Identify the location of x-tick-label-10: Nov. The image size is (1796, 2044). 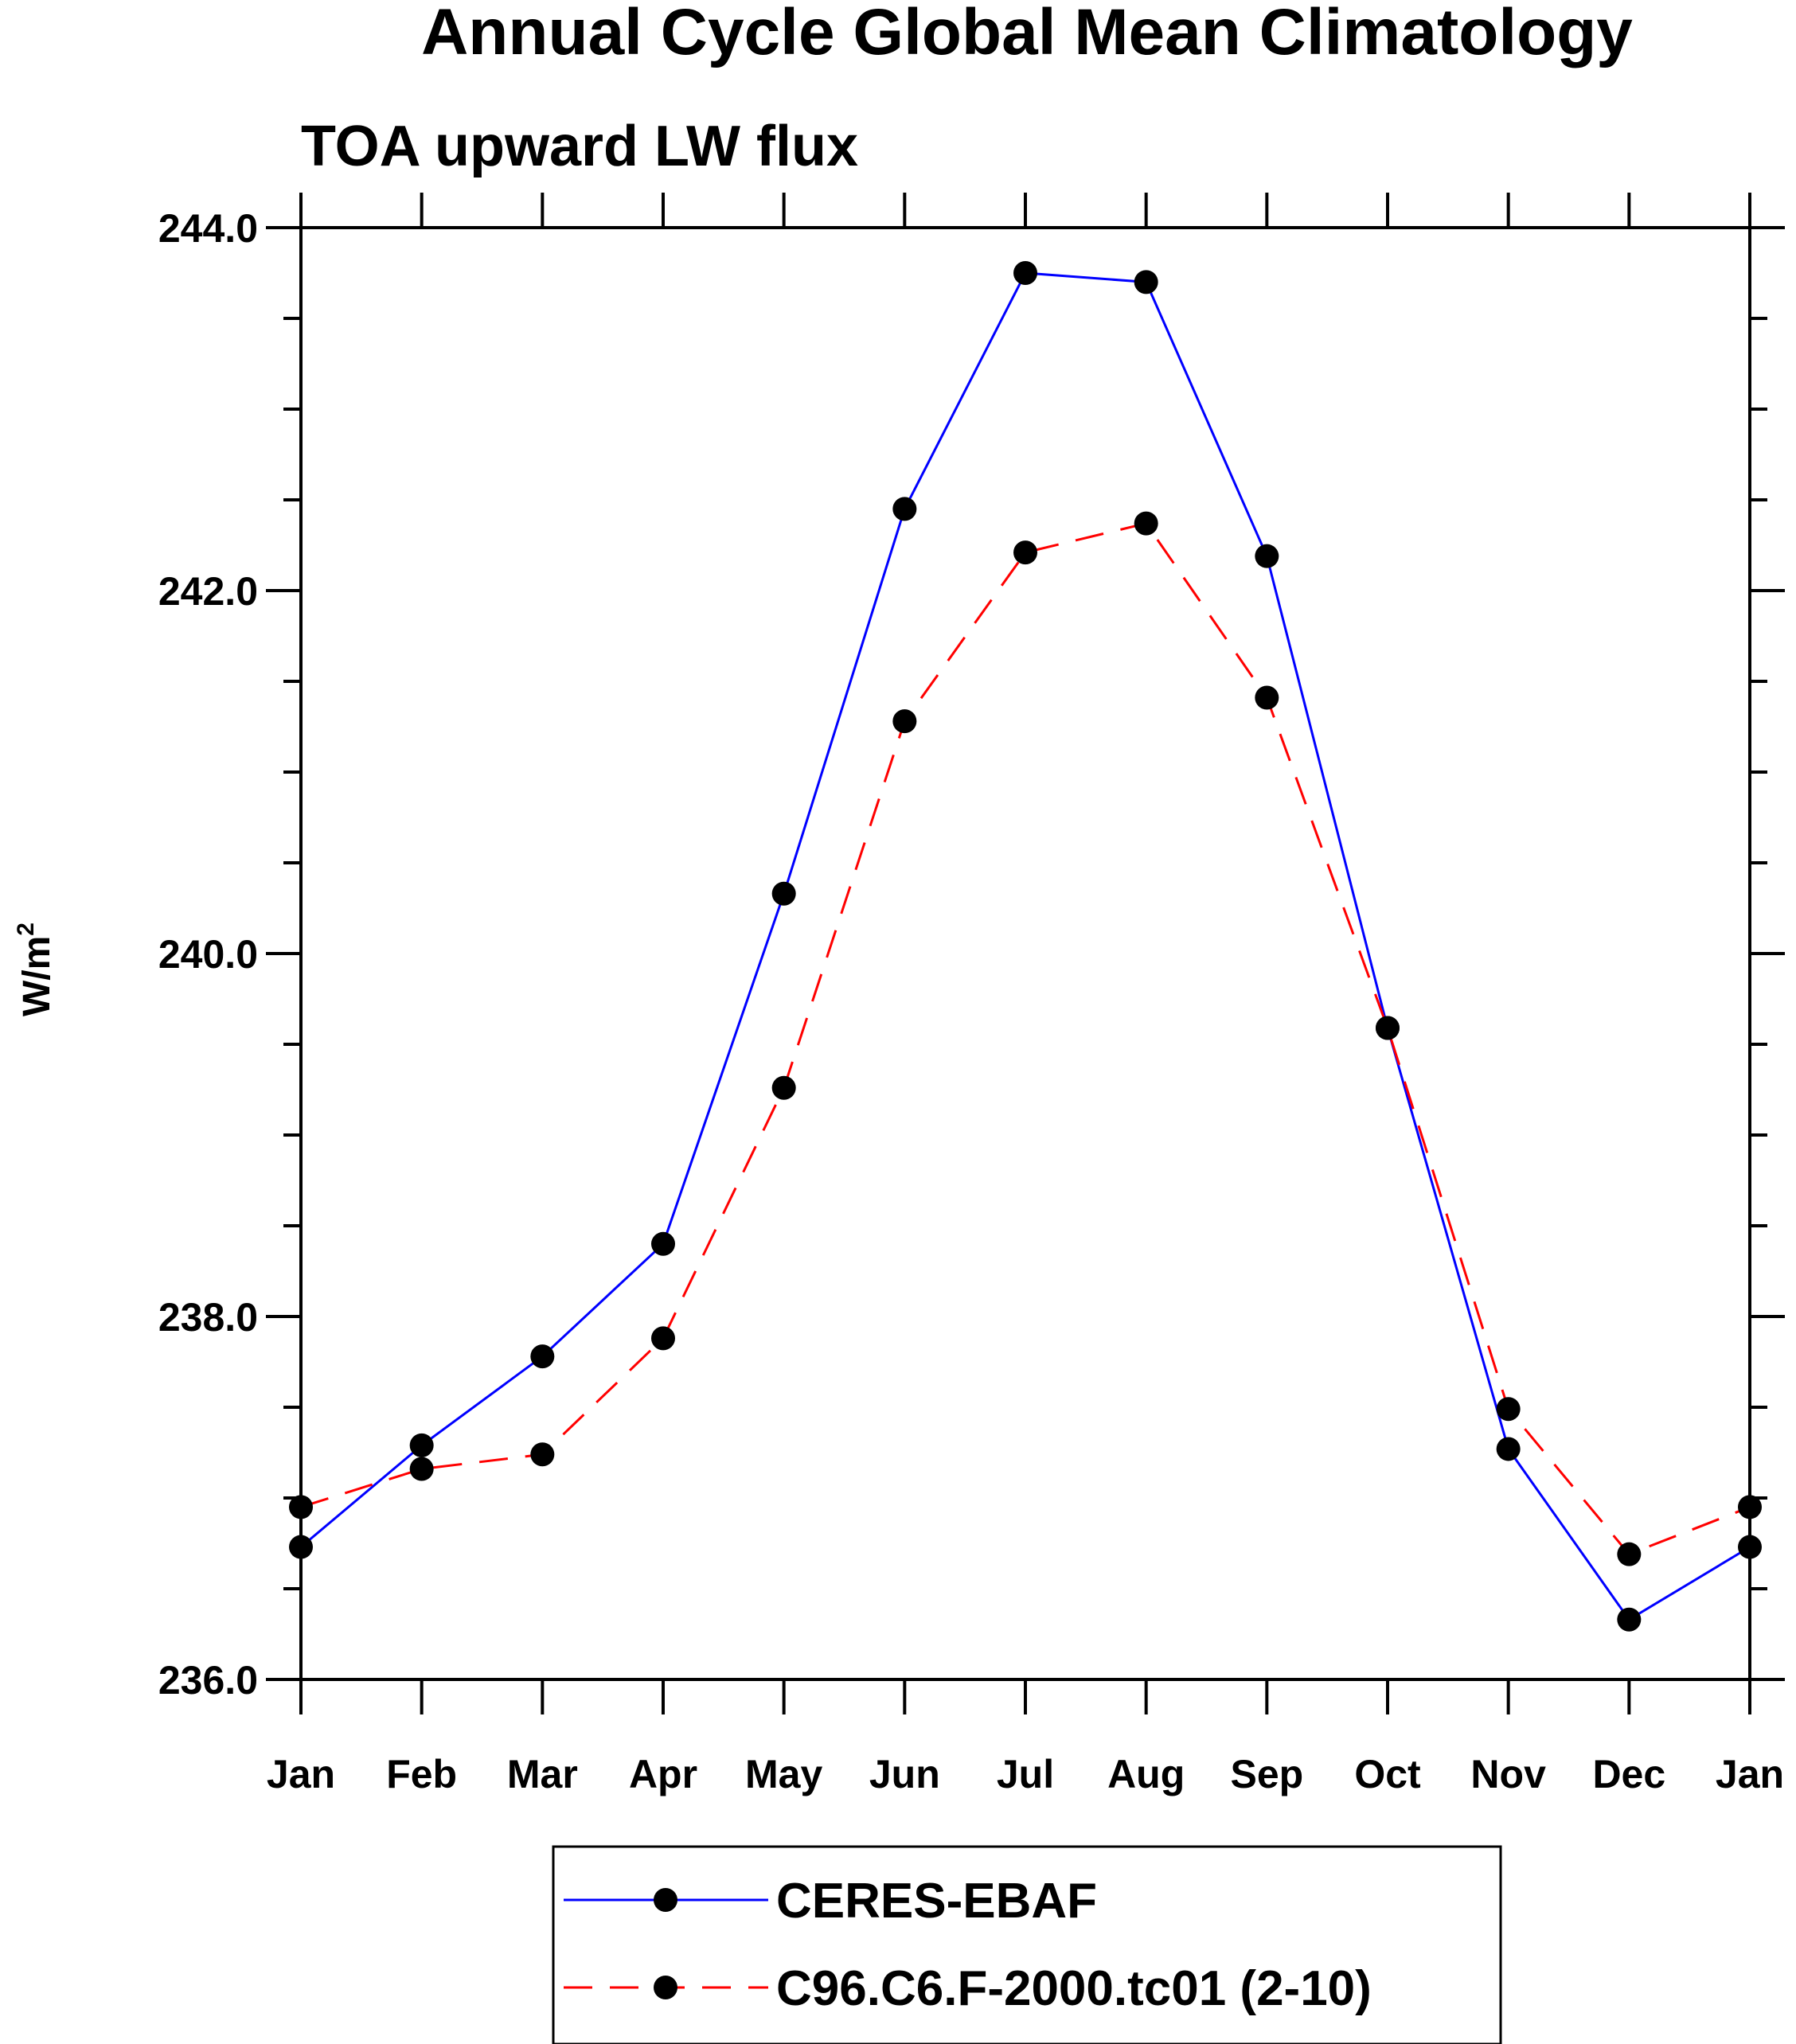
(1508, 1774).